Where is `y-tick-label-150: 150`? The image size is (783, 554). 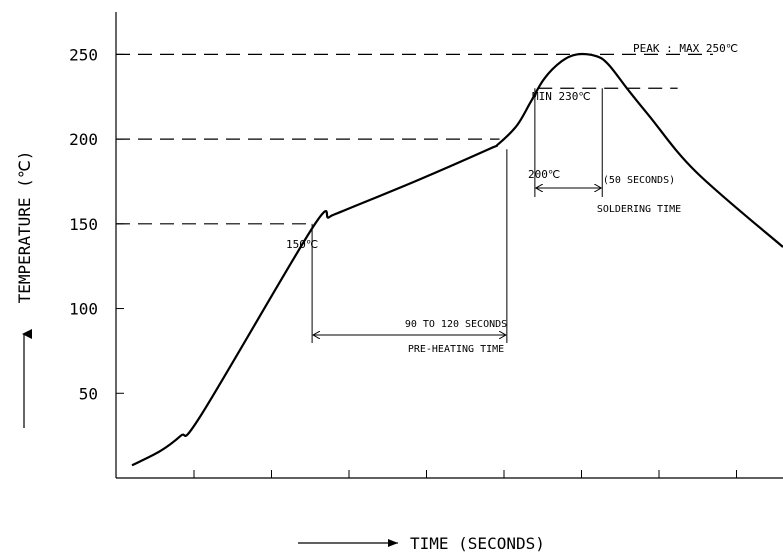 y-tick-label-150: 150 is located at coordinates (83, 224).